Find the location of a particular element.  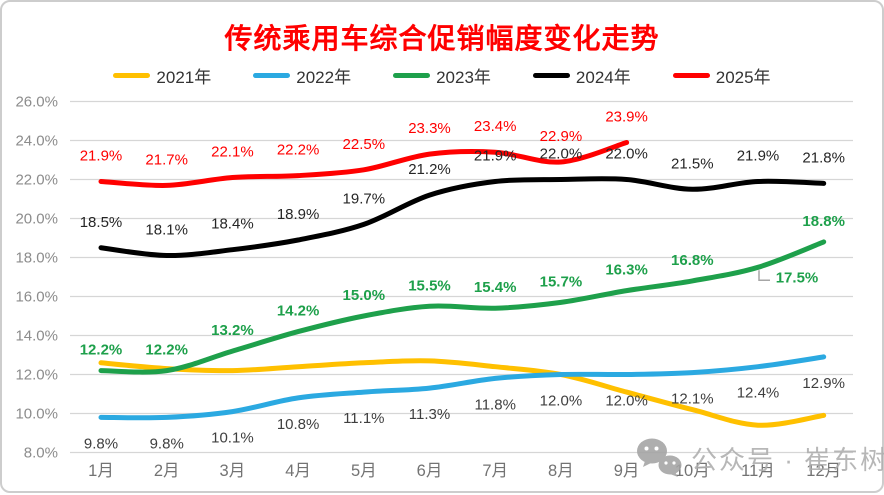

data-label: 22.1% is located at coordinates (232, 152).